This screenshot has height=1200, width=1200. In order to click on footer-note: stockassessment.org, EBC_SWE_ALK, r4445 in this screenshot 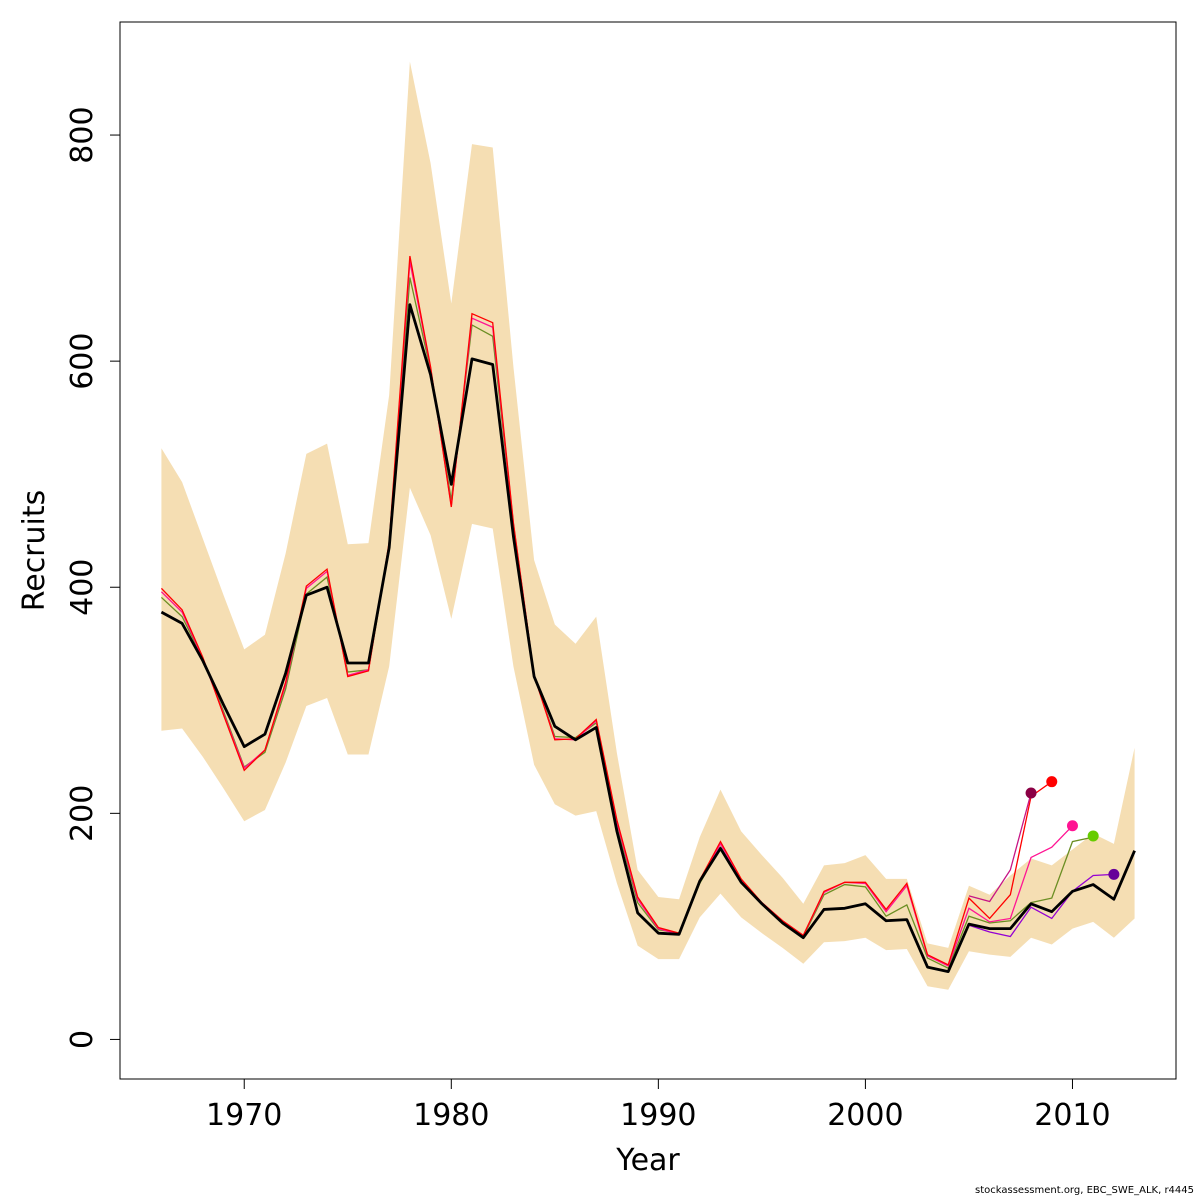, I will do `click(1084, 1190)`.